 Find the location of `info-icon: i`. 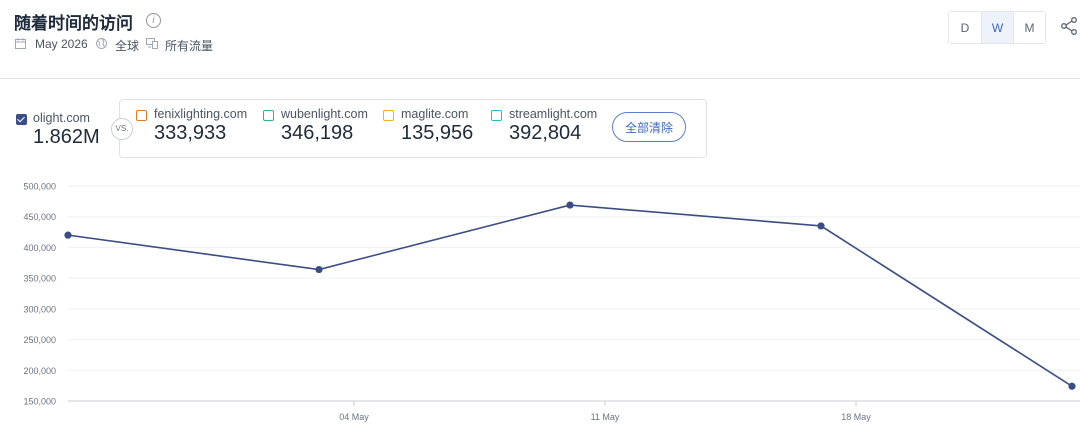

info-icon: i is located at coordinates (153, 20).